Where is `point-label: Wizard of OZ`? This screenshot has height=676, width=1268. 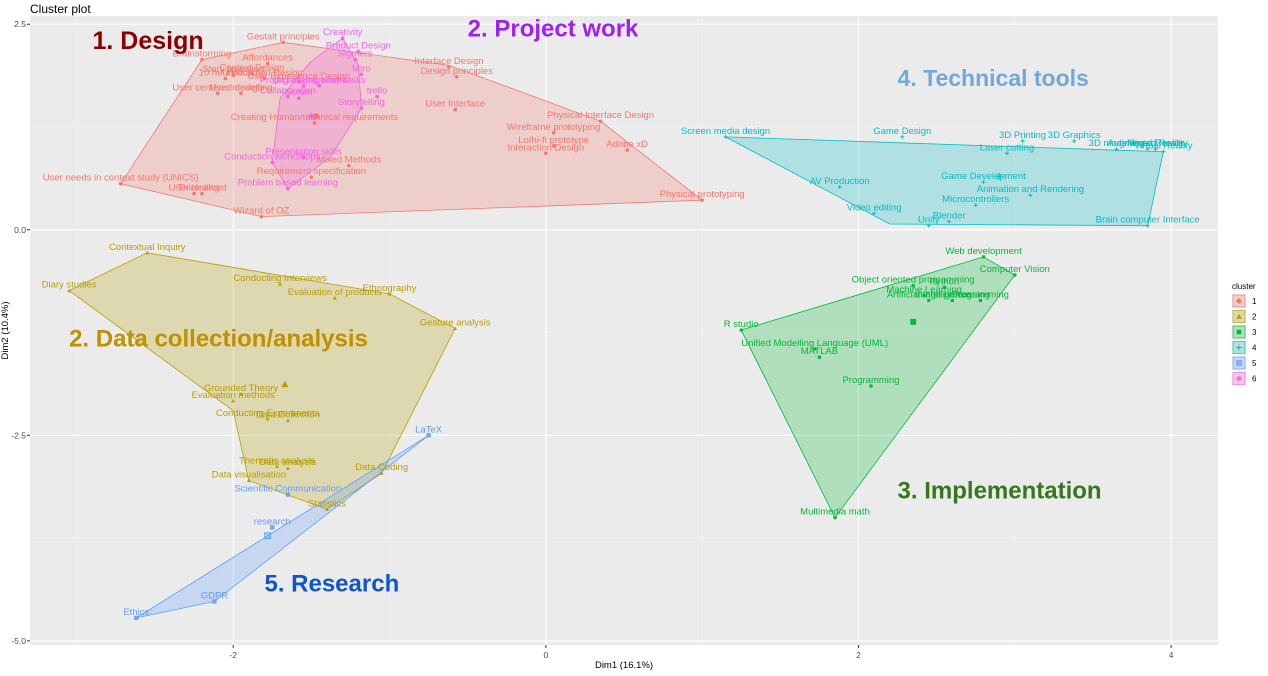 point-label: Wizard of OZ is located at coordinates (261, 211).